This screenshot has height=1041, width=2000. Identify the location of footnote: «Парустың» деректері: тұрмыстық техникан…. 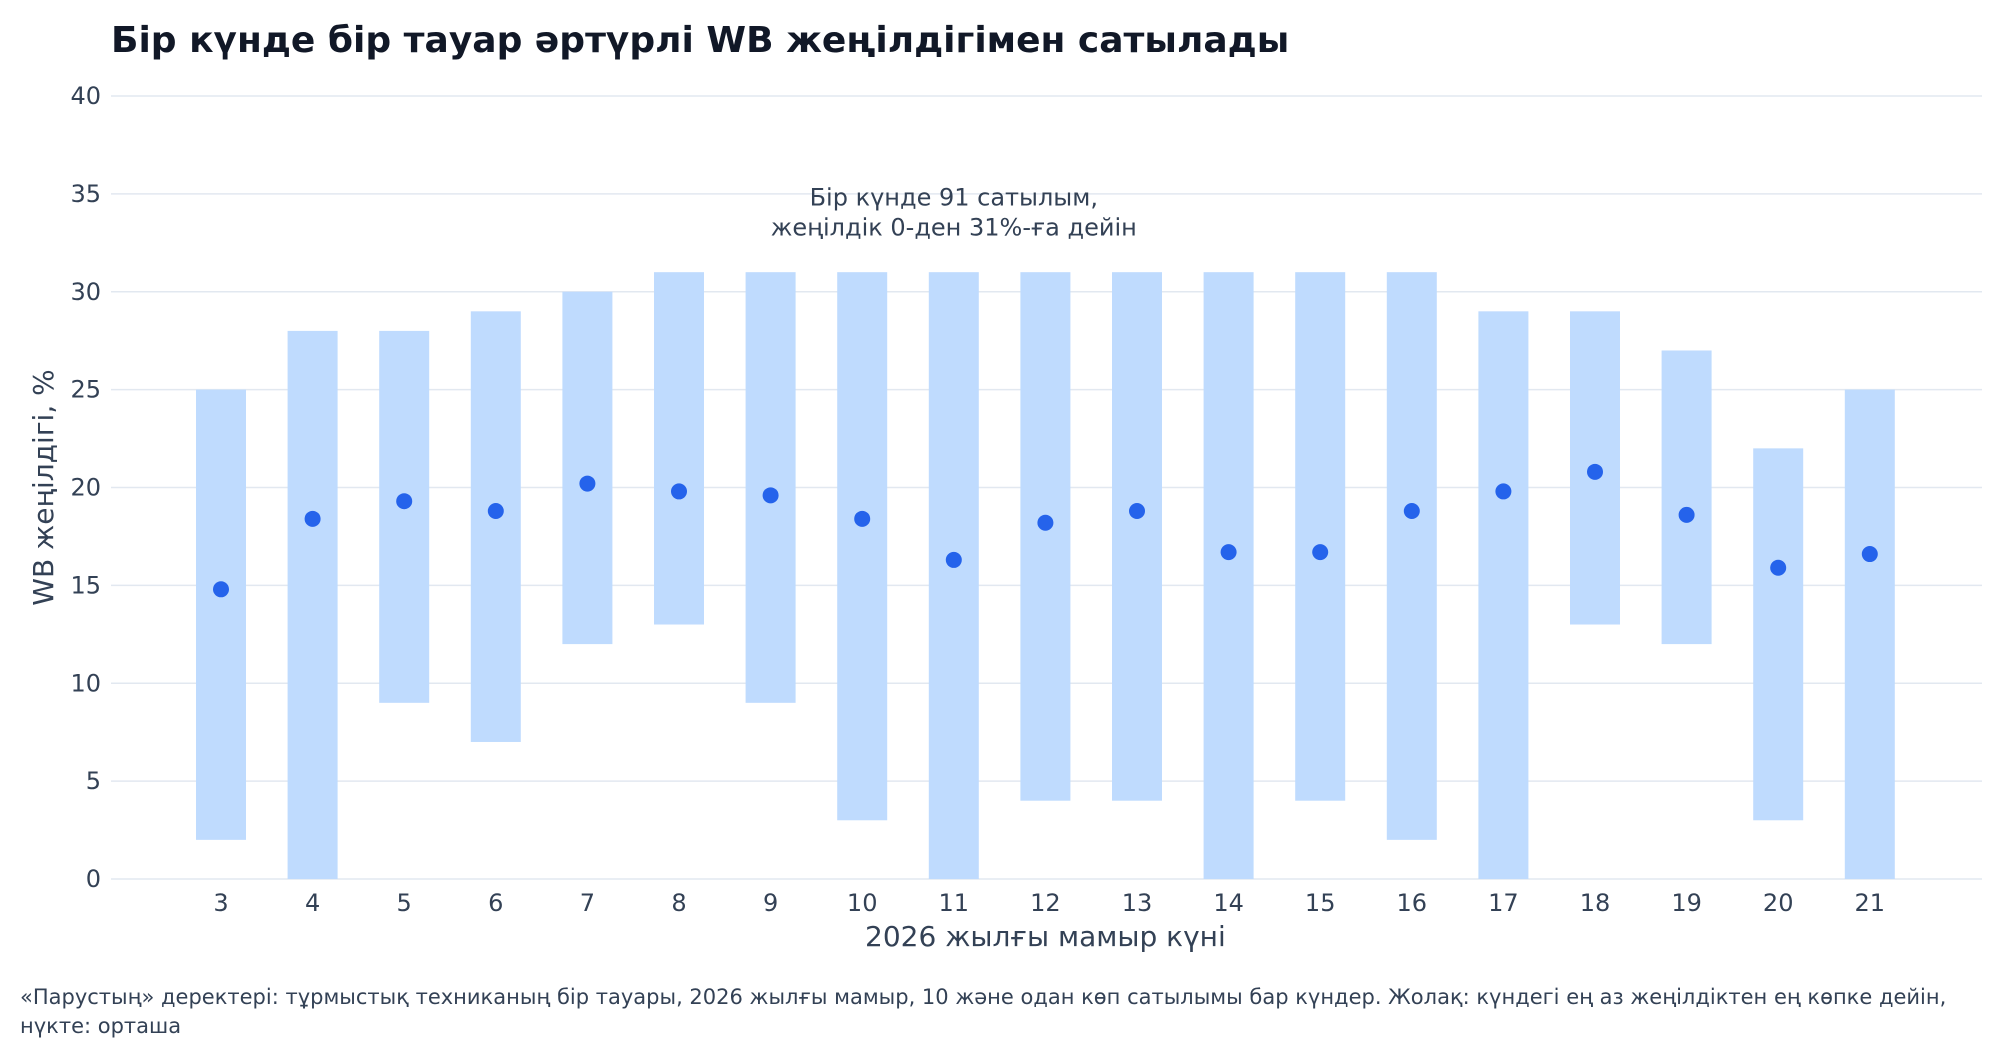
(983, 1011).